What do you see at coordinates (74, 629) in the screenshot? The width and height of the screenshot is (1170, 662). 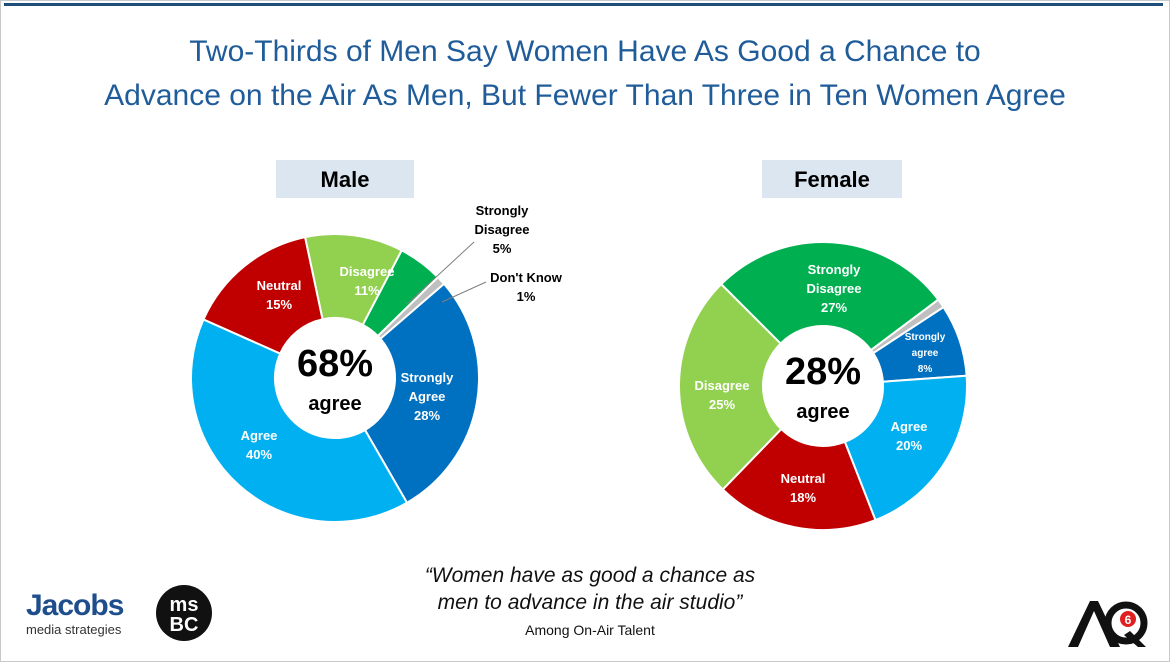 I see `jacobs-logo-tagline: media strategies` at bounding box center [74, 629].